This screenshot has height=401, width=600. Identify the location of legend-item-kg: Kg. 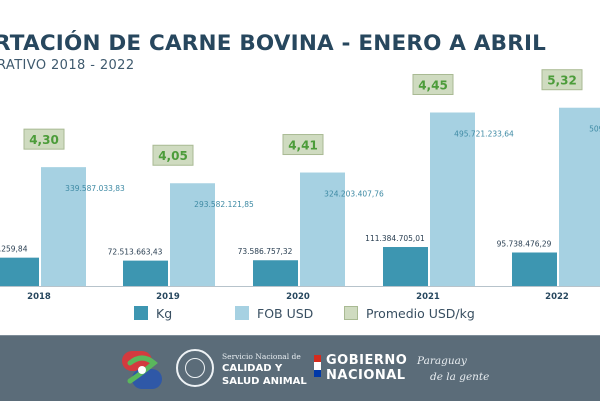
(153, 313).